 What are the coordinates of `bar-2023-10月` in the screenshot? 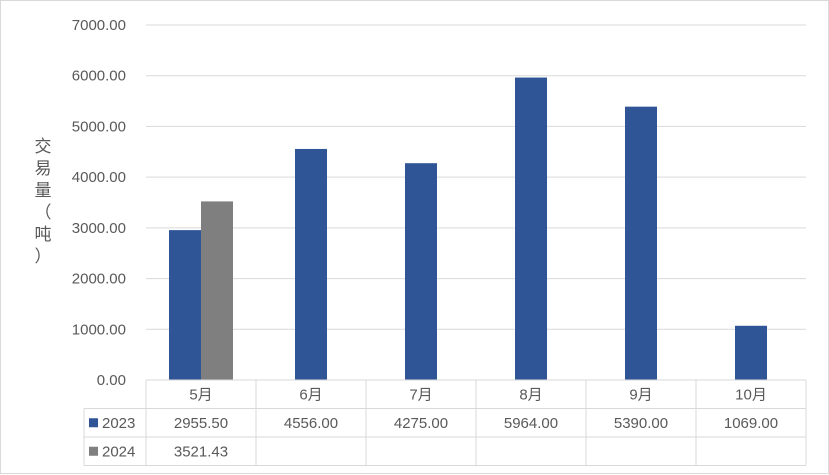 It's located at (751, 352).